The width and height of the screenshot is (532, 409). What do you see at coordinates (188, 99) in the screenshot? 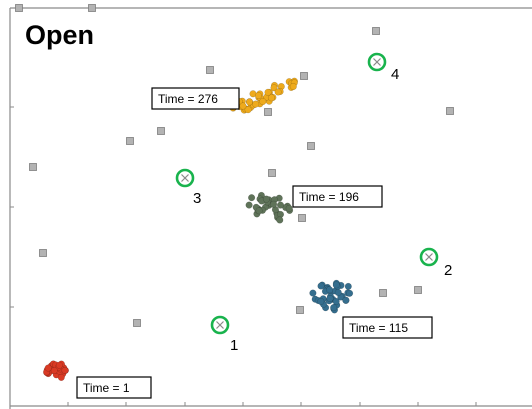
I see `time-label-276-text: Time = 276` at bounding box center [188, 99].